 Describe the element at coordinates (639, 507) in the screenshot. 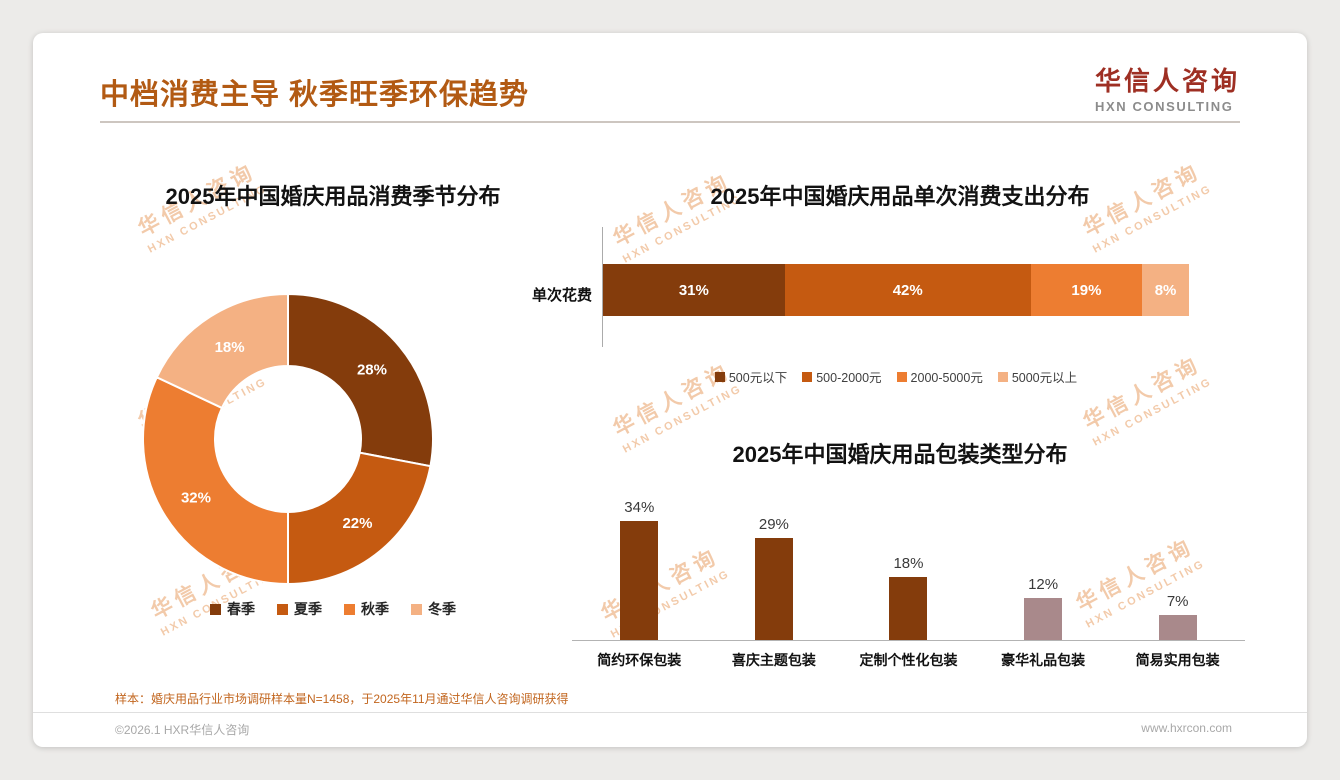

I see `bar-value-label: 34%` at that location.